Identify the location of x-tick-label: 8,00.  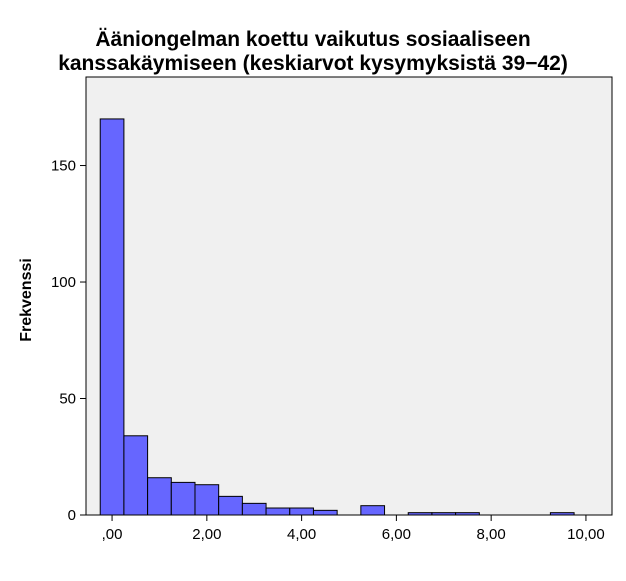
(491, 534).